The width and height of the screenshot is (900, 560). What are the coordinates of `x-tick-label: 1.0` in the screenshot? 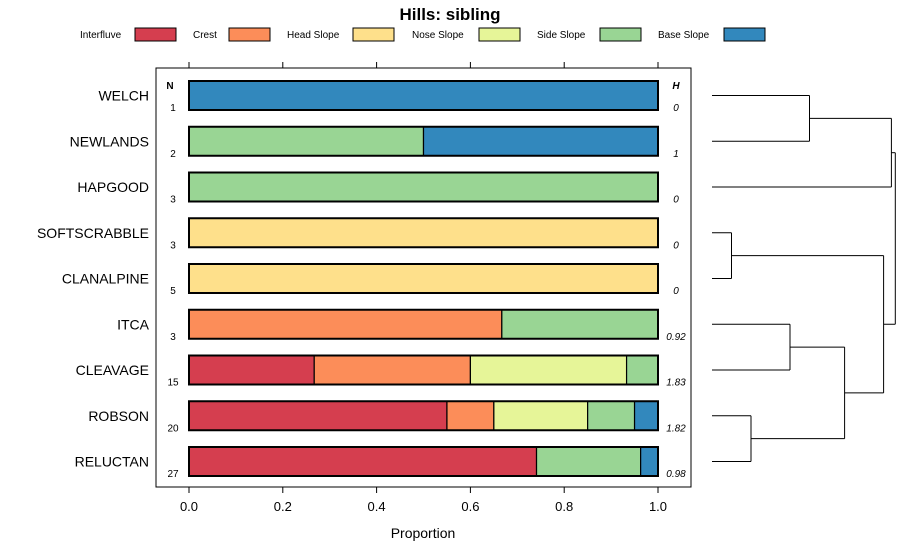 It's located at (658, 506).